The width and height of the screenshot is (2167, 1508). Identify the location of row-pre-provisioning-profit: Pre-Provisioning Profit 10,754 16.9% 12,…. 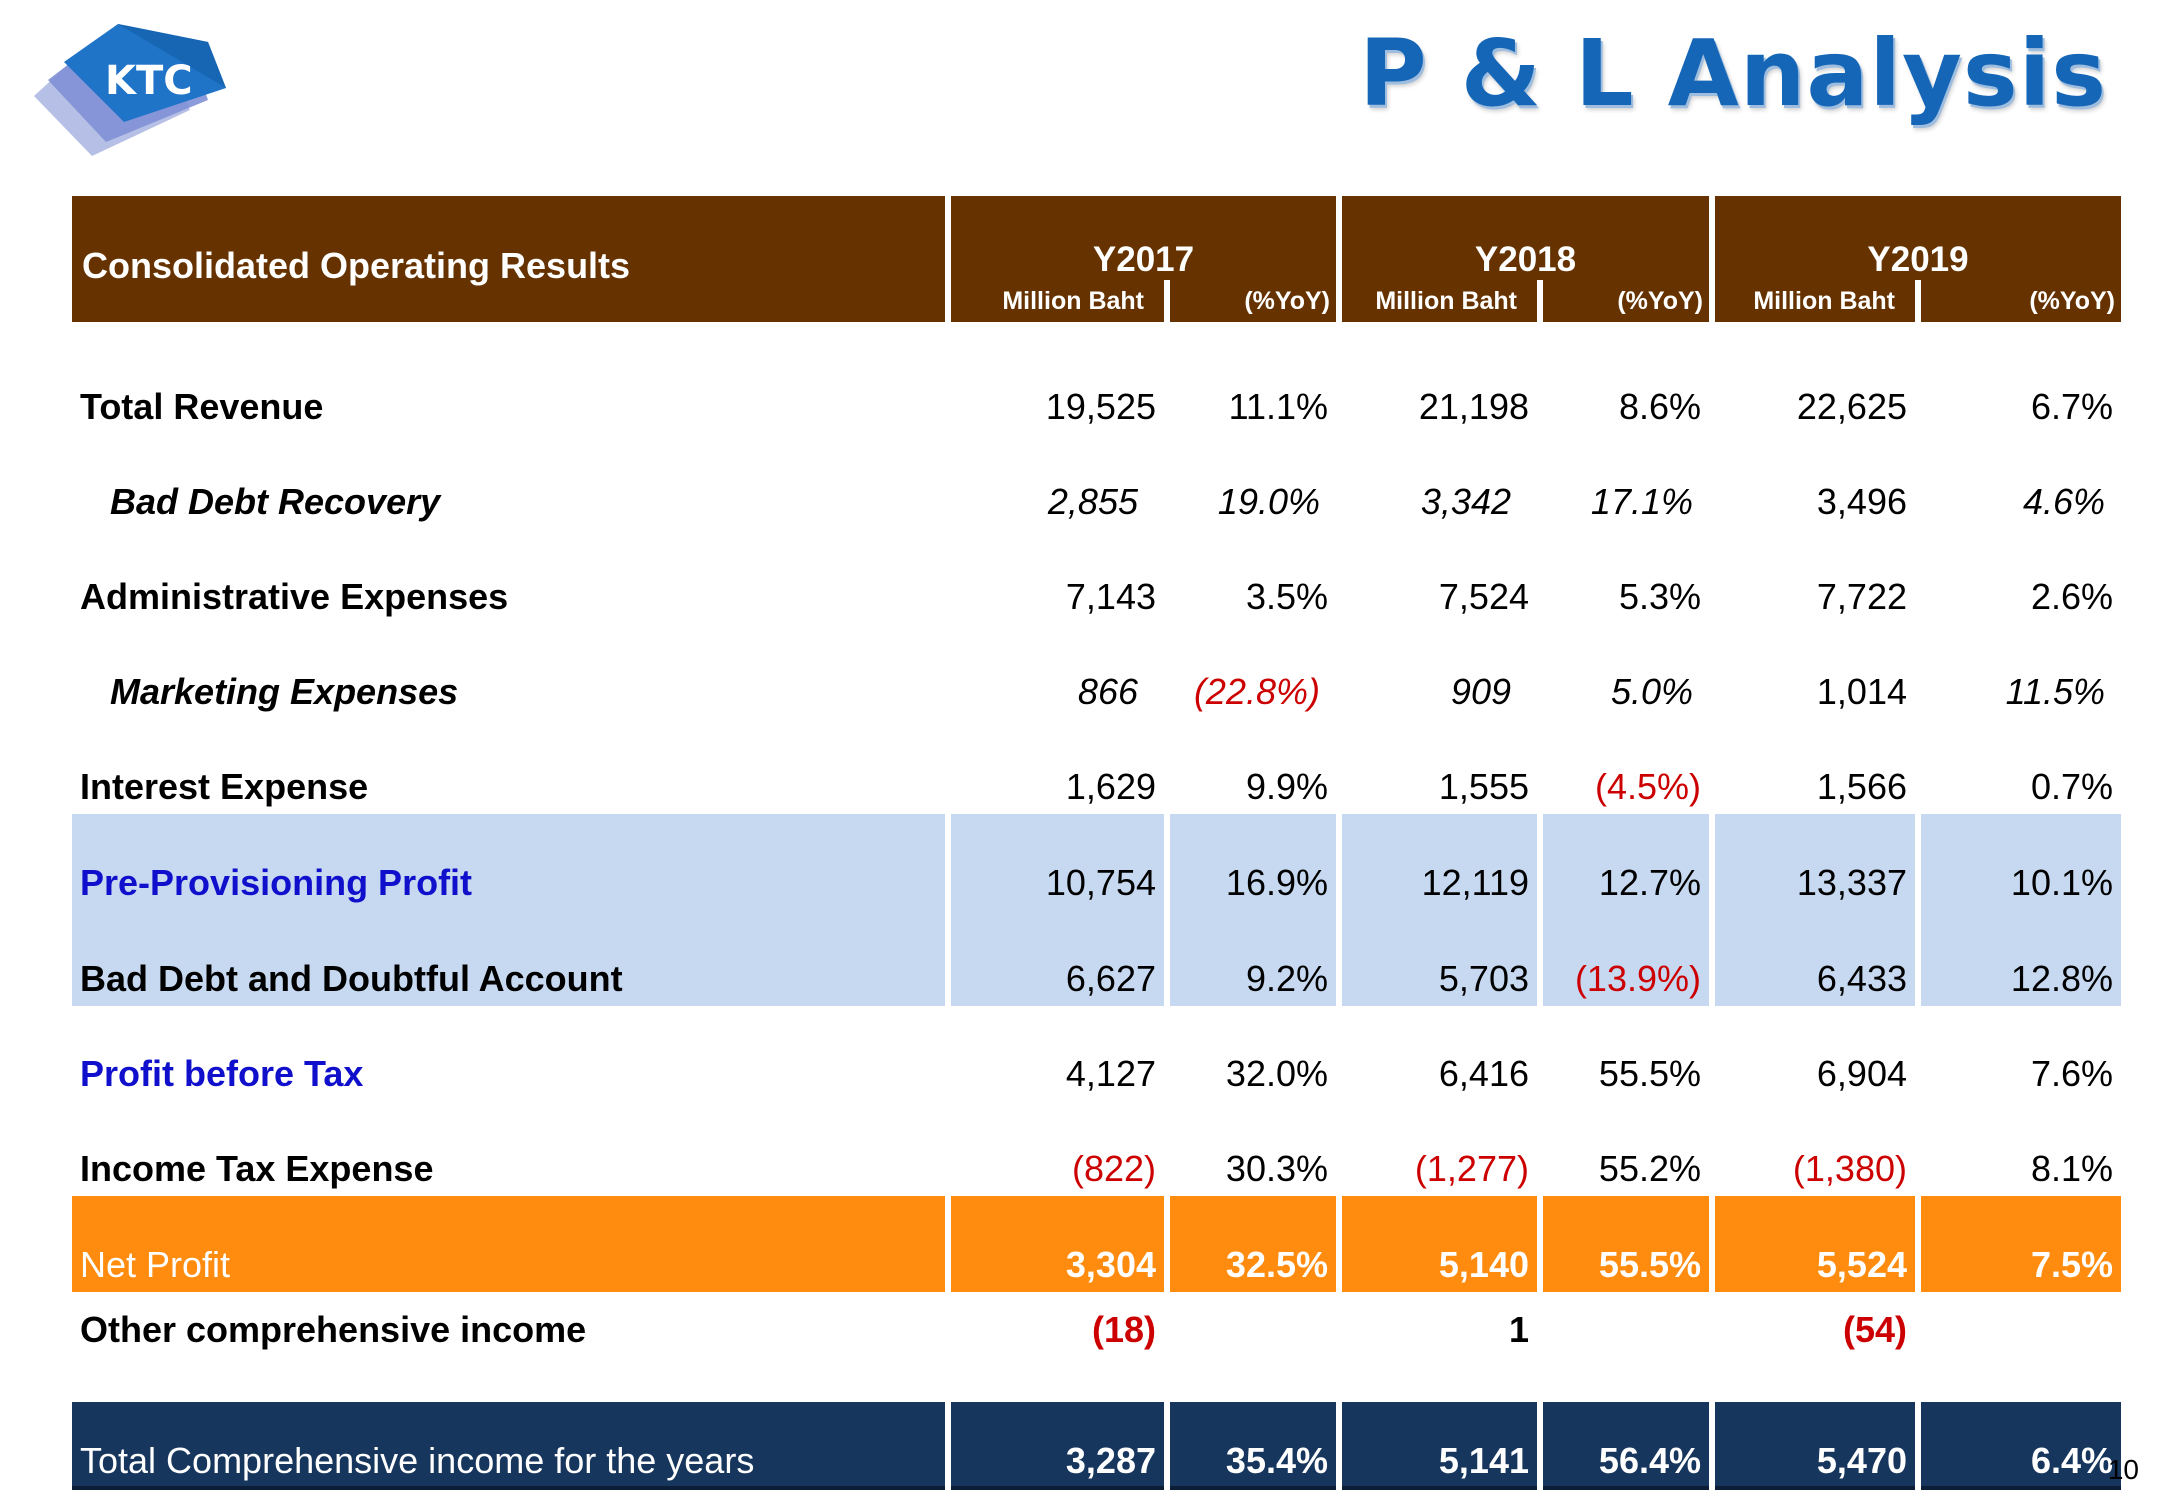
(1096, 862).